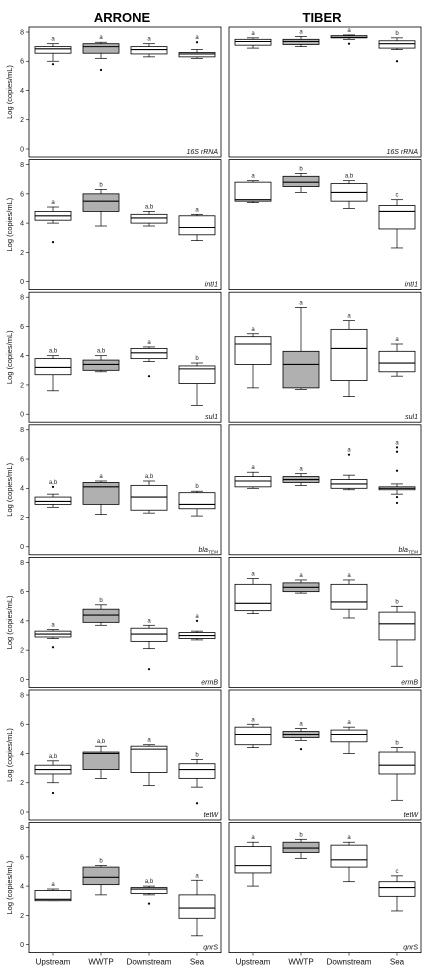 The width and height of the screenshot is (433, 978). What do you see at coordinates (122, 17) in the screenshot?
I see `column-title-arrone: ARRONE` at bounding box center [122, 17].